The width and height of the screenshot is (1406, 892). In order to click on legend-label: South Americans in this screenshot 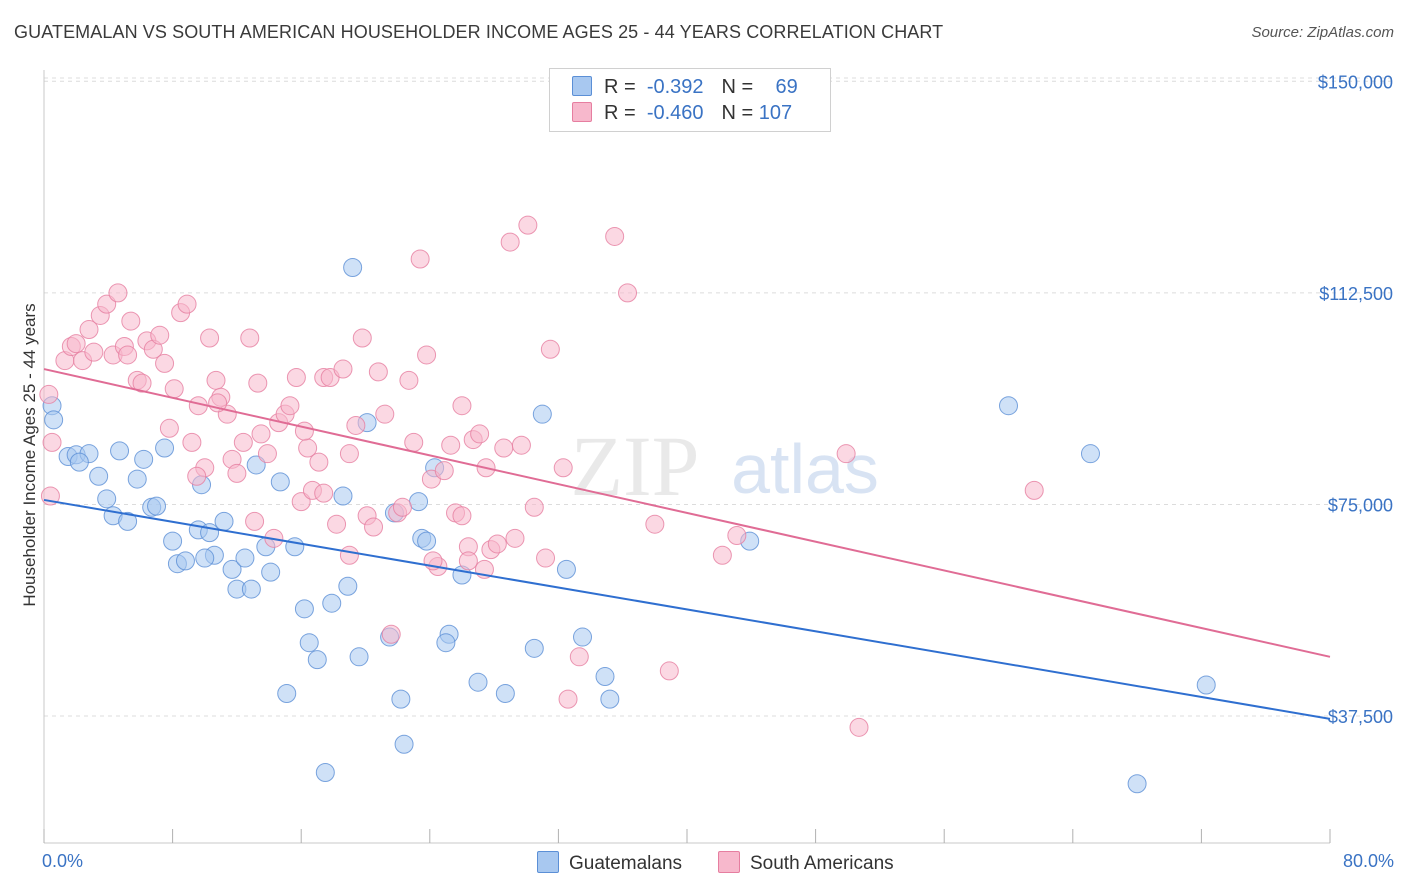, I will do `click(822, 863)`.